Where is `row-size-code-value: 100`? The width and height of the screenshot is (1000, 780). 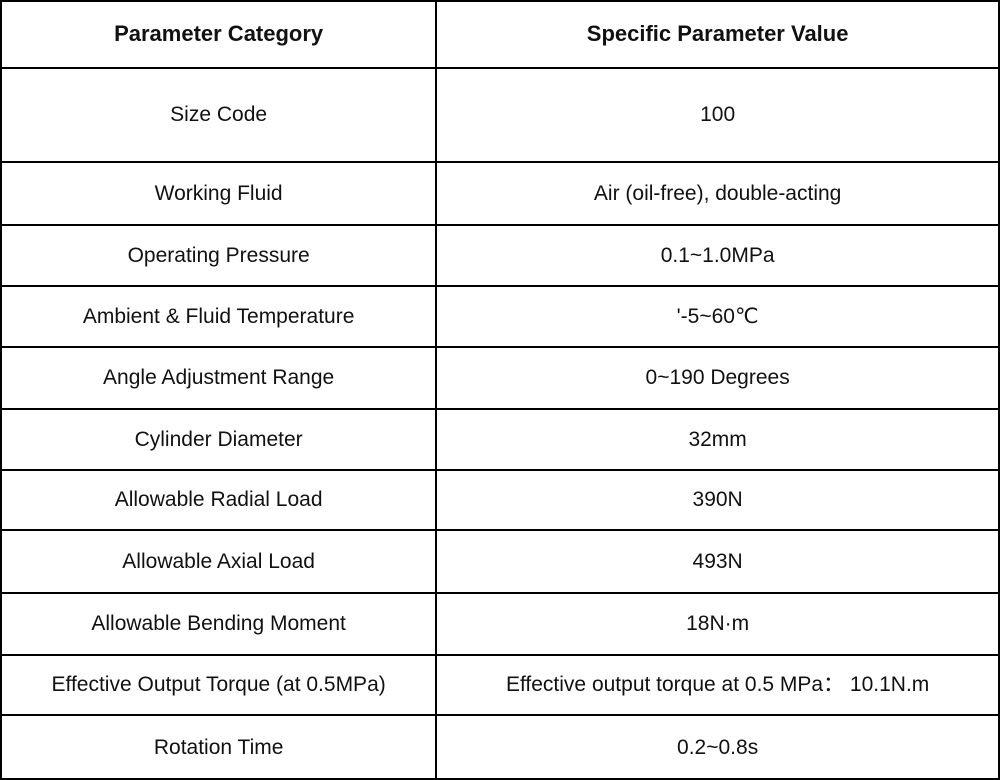 row-size-code-value: 100 is located at coordinates (717, 116).